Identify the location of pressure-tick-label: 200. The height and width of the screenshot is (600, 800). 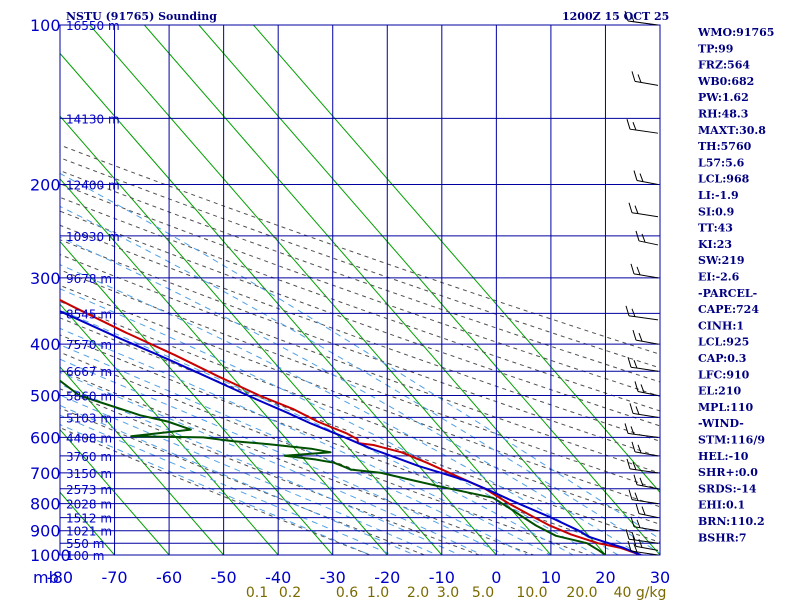
(45, 185).